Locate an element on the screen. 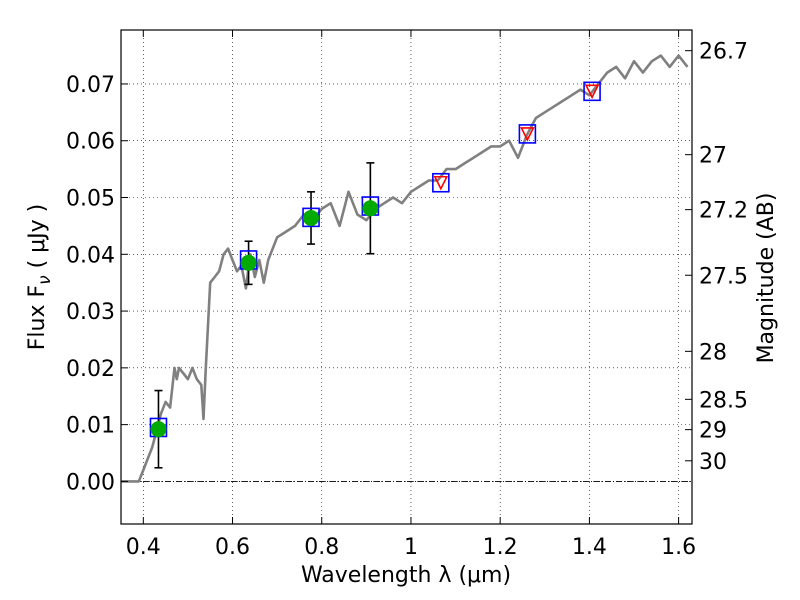 The height and width of the screenshot is (600, 800). y-tick-label: 0.02 is located at coordinates (90, 369).